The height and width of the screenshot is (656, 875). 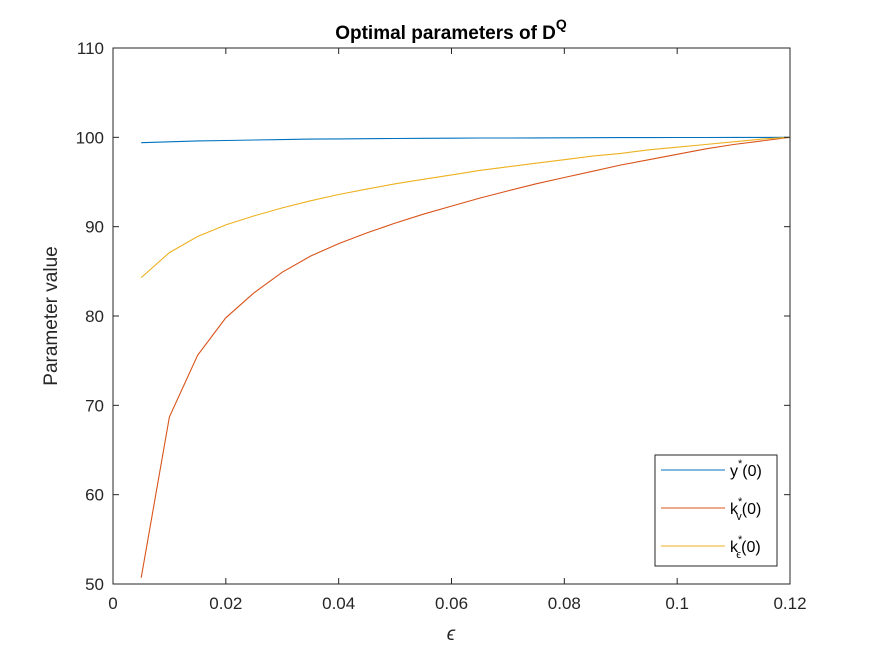 I want to click on y-tick-label: 60, so click(x=94, y=495).